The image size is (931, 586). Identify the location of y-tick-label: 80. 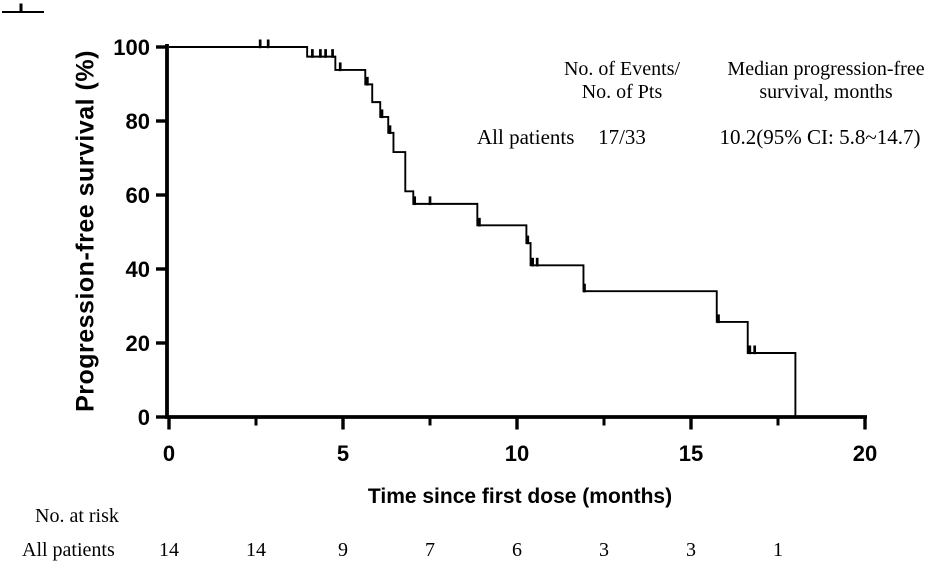
(138, 121).